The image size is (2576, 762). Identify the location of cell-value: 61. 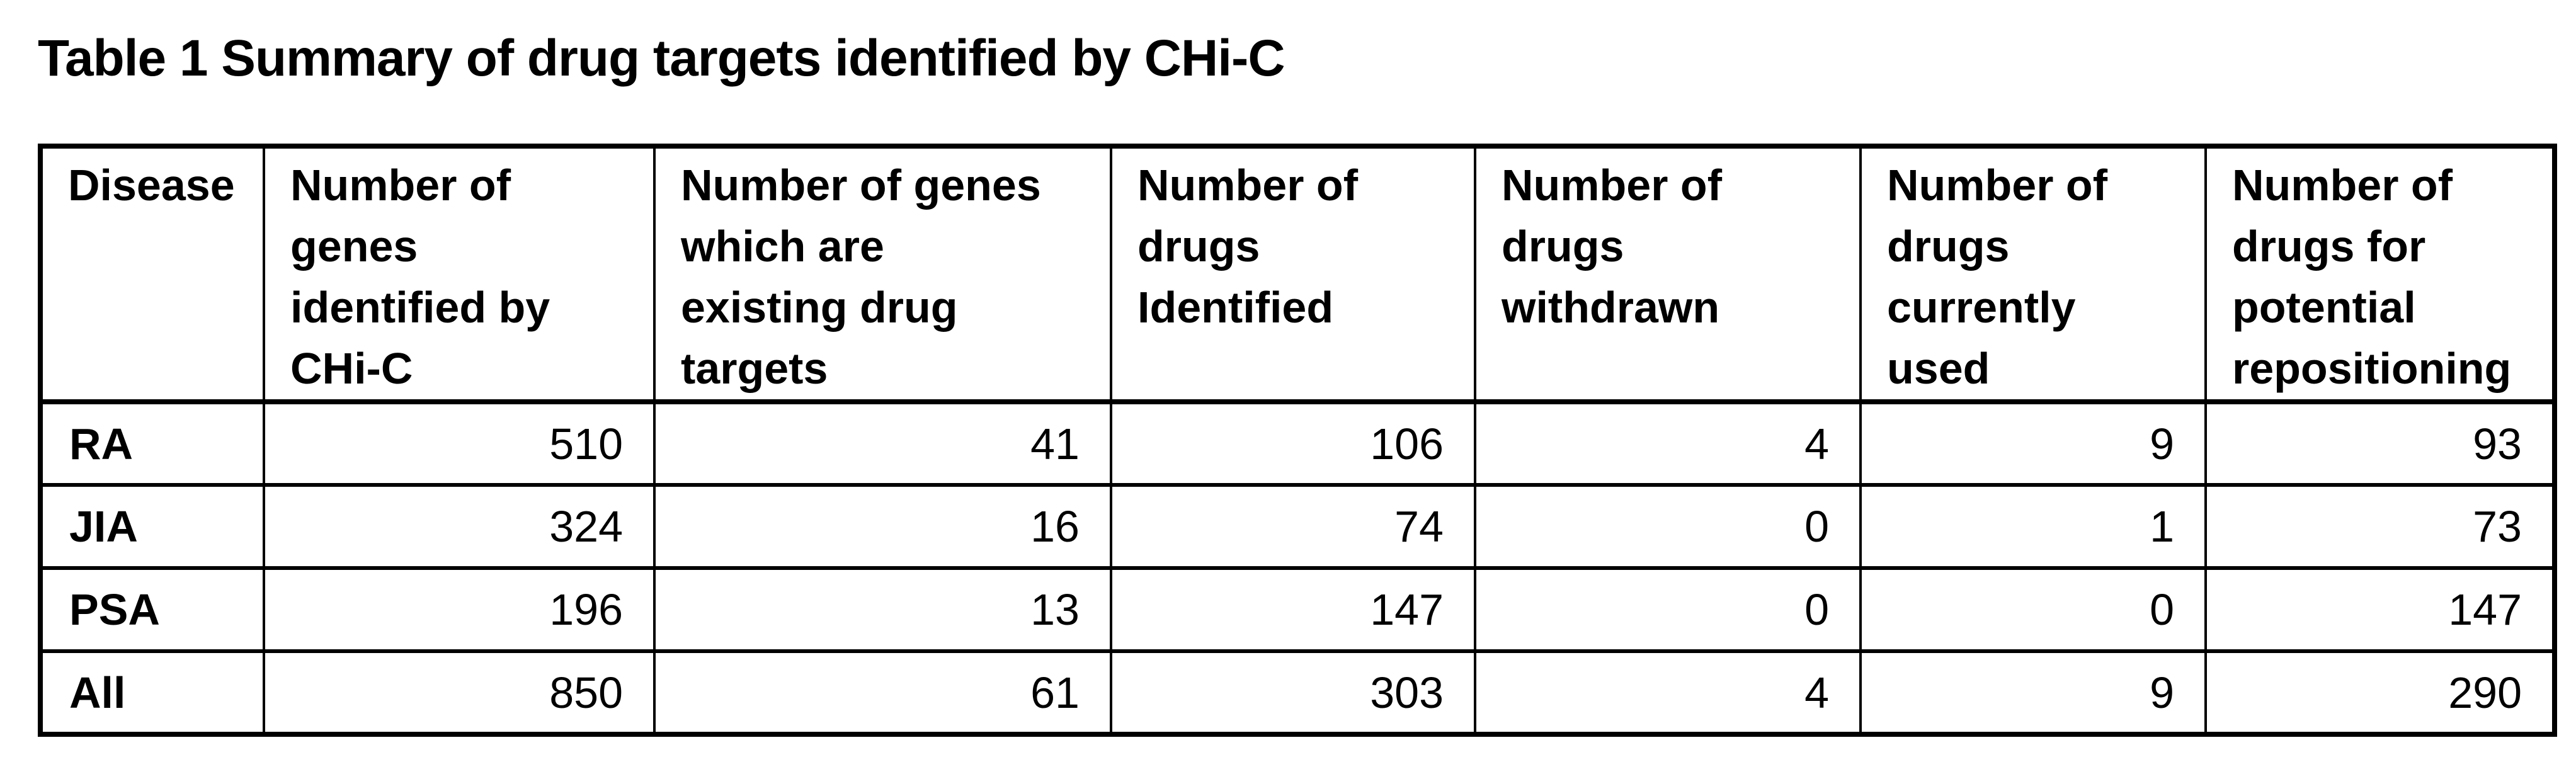
(882, 692).